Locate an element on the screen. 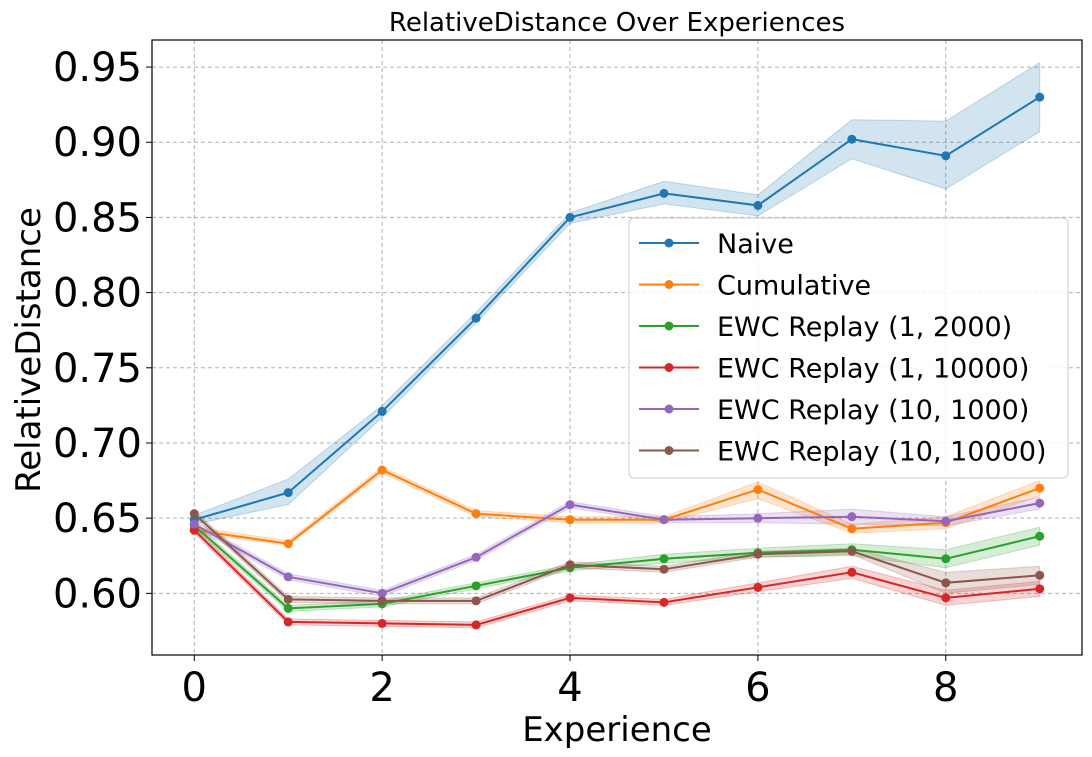  chart-title: RelativeDistance Over Experiences is located at coordinates (617, 23).